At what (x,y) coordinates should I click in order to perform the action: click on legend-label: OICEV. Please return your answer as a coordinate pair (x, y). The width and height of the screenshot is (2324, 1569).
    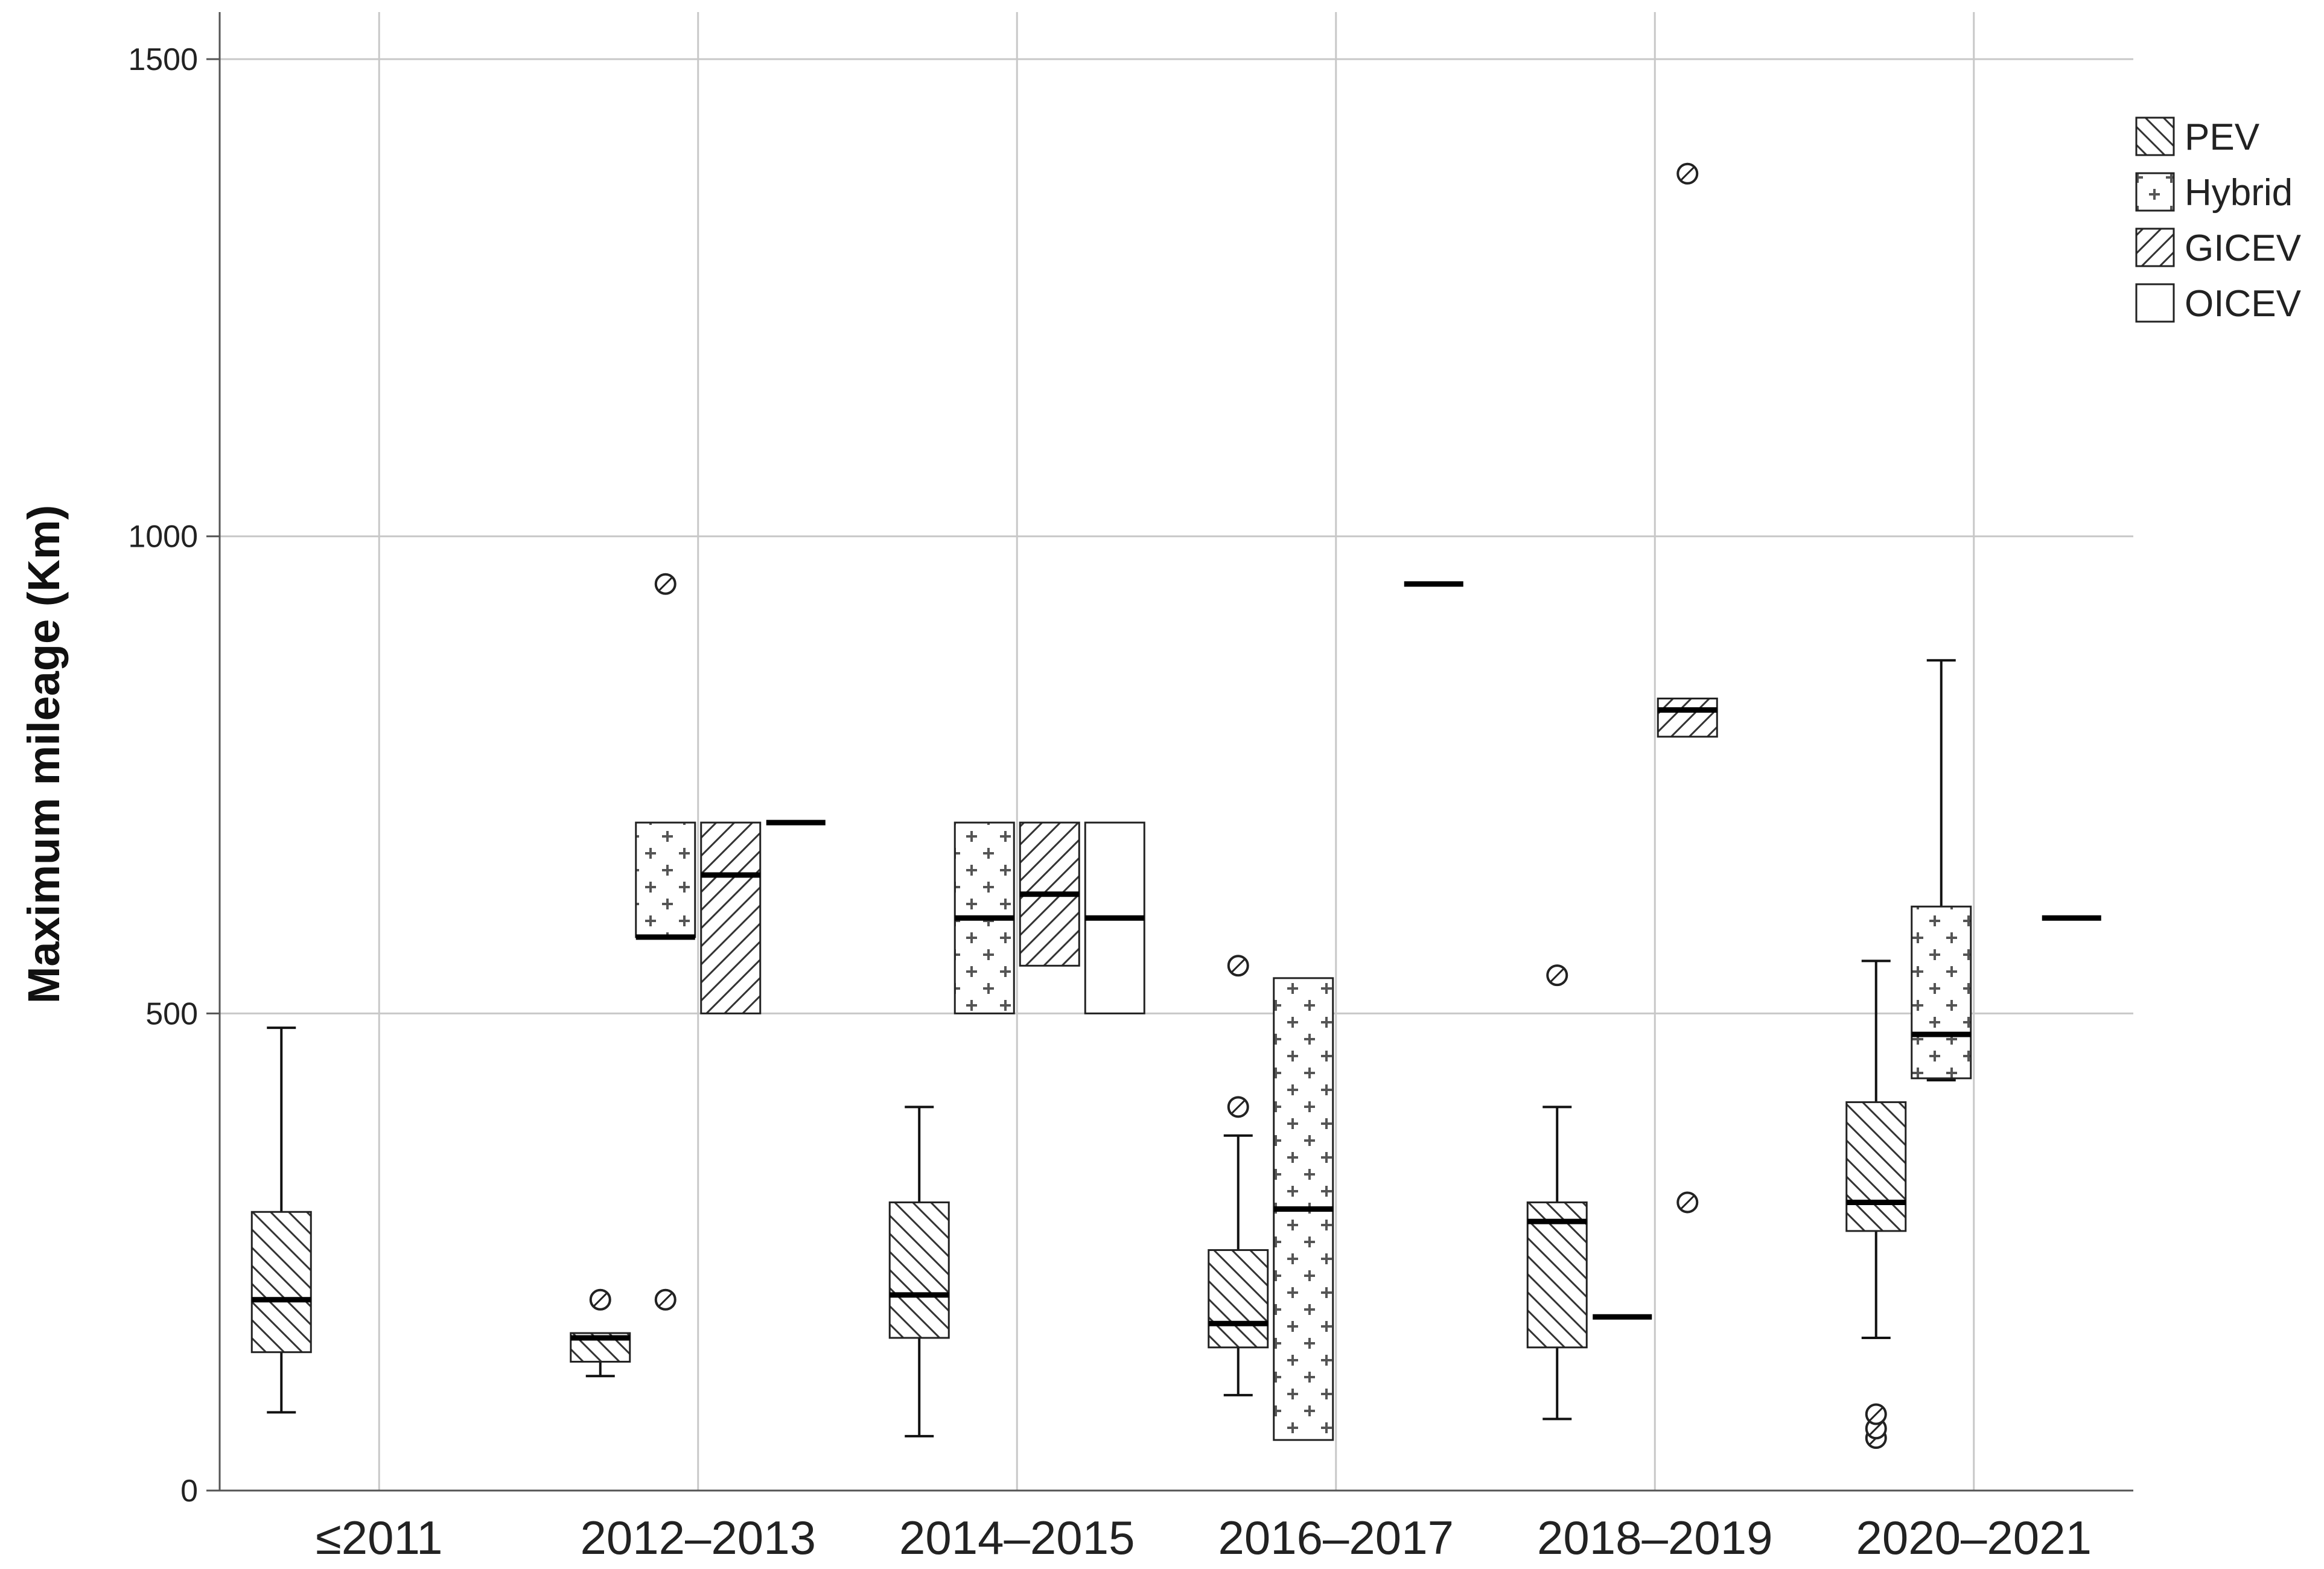
    Looking at the image, I should click on (2244, 304).